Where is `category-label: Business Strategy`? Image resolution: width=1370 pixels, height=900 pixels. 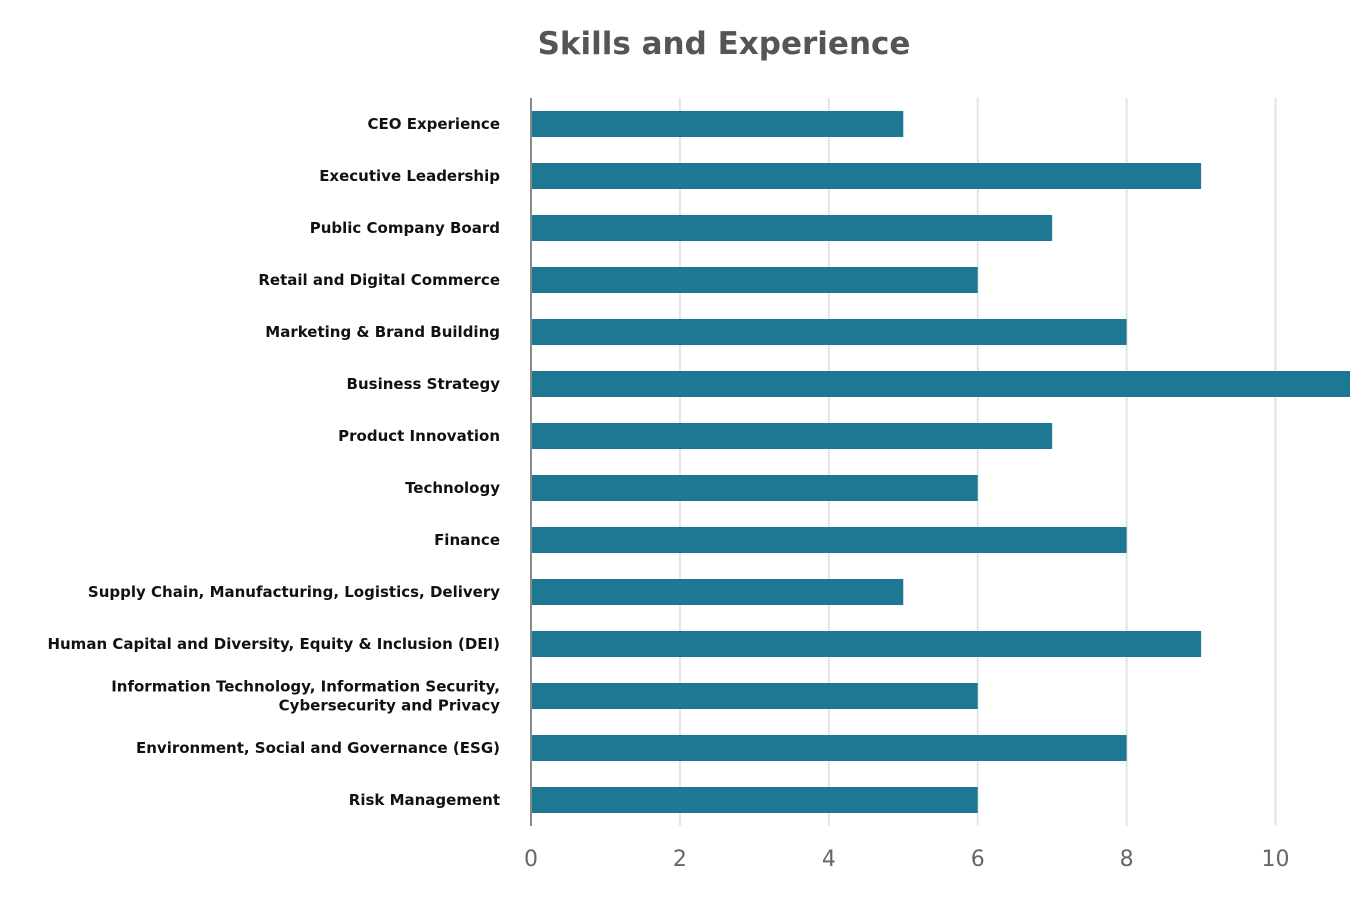 category-label: Business Strategy is located at coordinates (424, 384).